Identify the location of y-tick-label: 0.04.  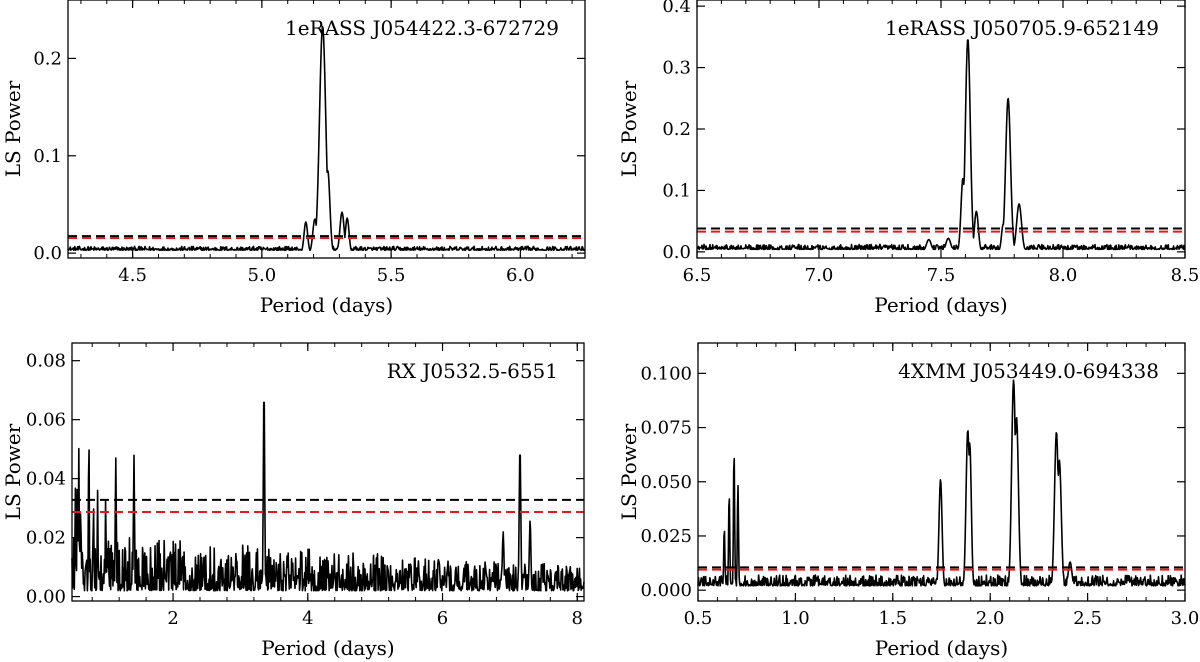
(46, 479).